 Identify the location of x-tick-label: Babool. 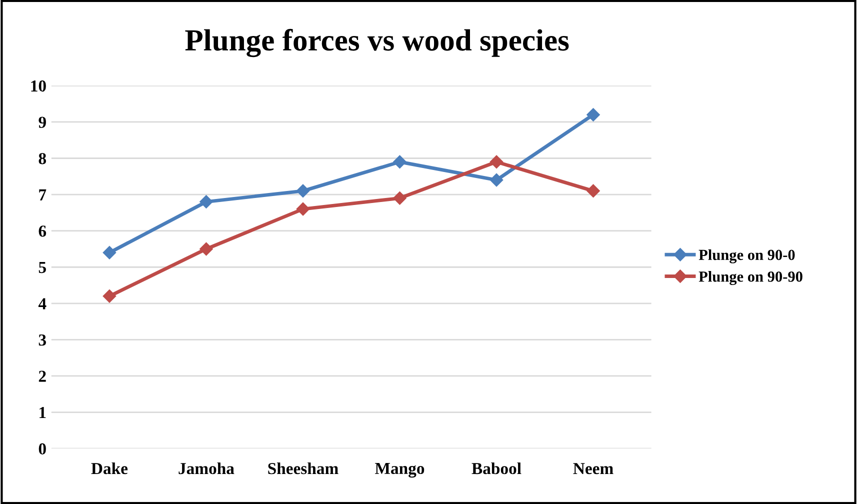
(497, 468).